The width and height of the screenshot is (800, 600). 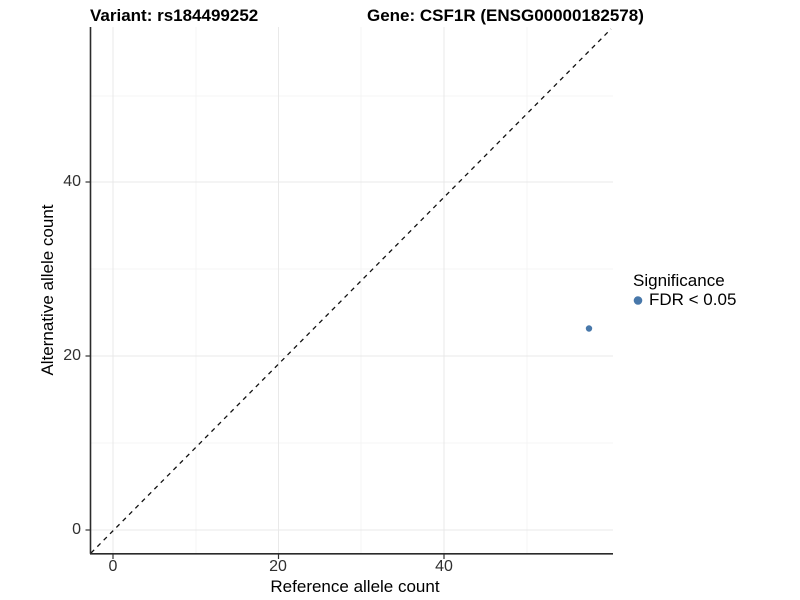 I want to click on legend-item: FDR < 0.05, so click(x=684, y=300).